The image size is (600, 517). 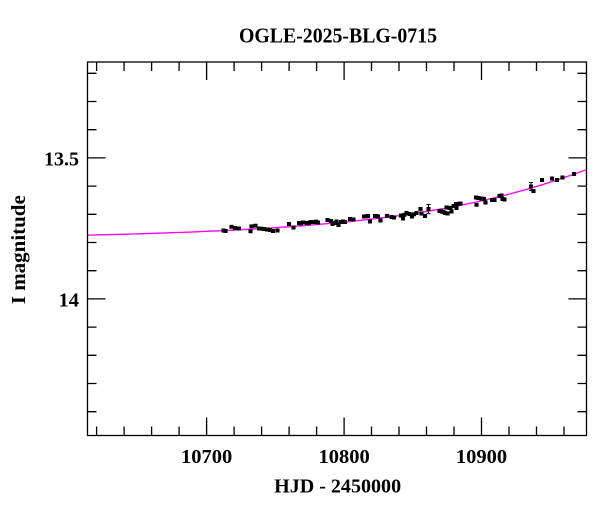 I want to click on svg-text: 13.5, so click(x=61, y=159).